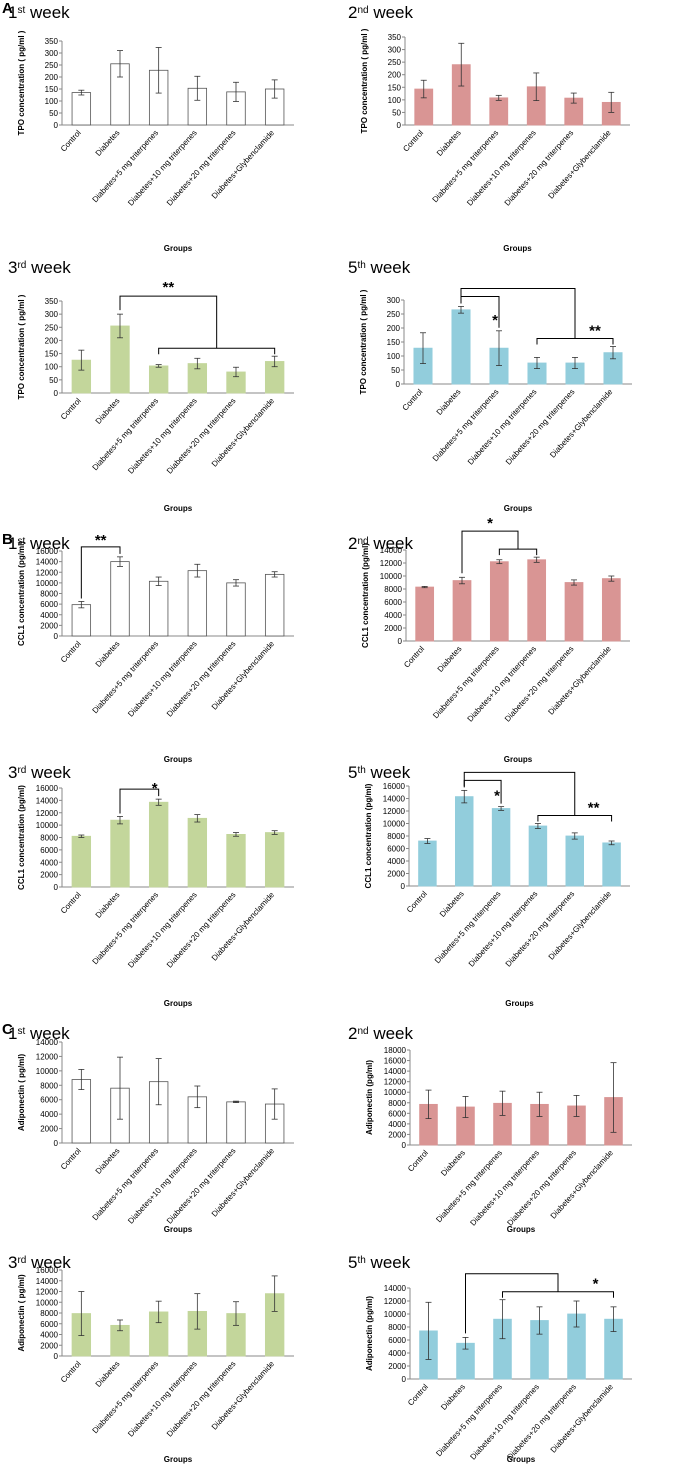 This screenshot has height=1476, width=690. Describe the element at coordinates (7, 1029) in the screenshot. I see `panel-letter-c: C` at that location.